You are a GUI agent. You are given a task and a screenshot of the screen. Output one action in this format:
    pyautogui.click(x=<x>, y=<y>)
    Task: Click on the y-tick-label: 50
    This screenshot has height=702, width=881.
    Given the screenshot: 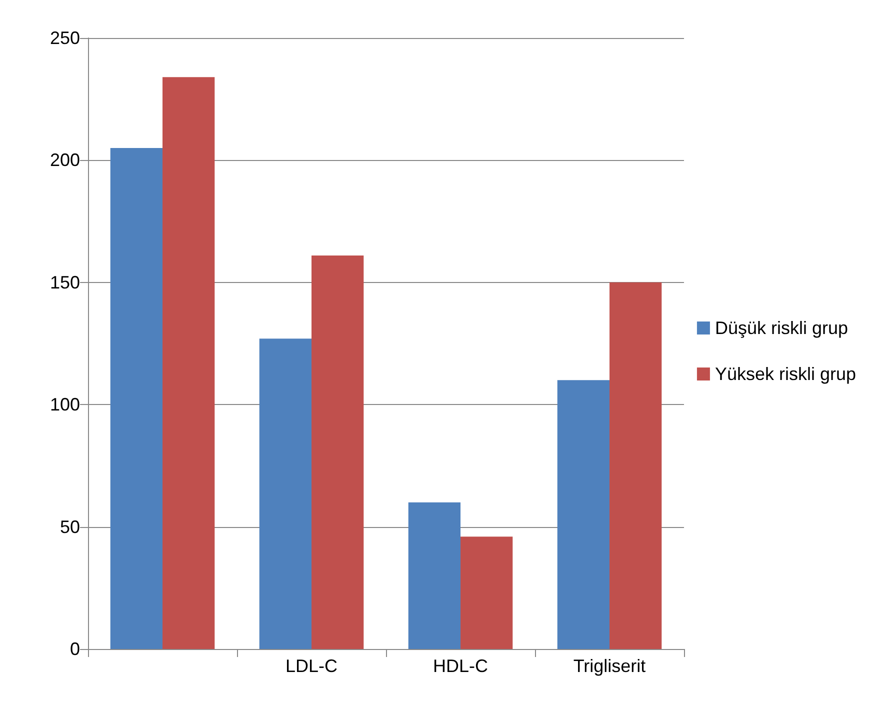 What is the action you would take?
    pyautogui.click(x=70, y=526)
    